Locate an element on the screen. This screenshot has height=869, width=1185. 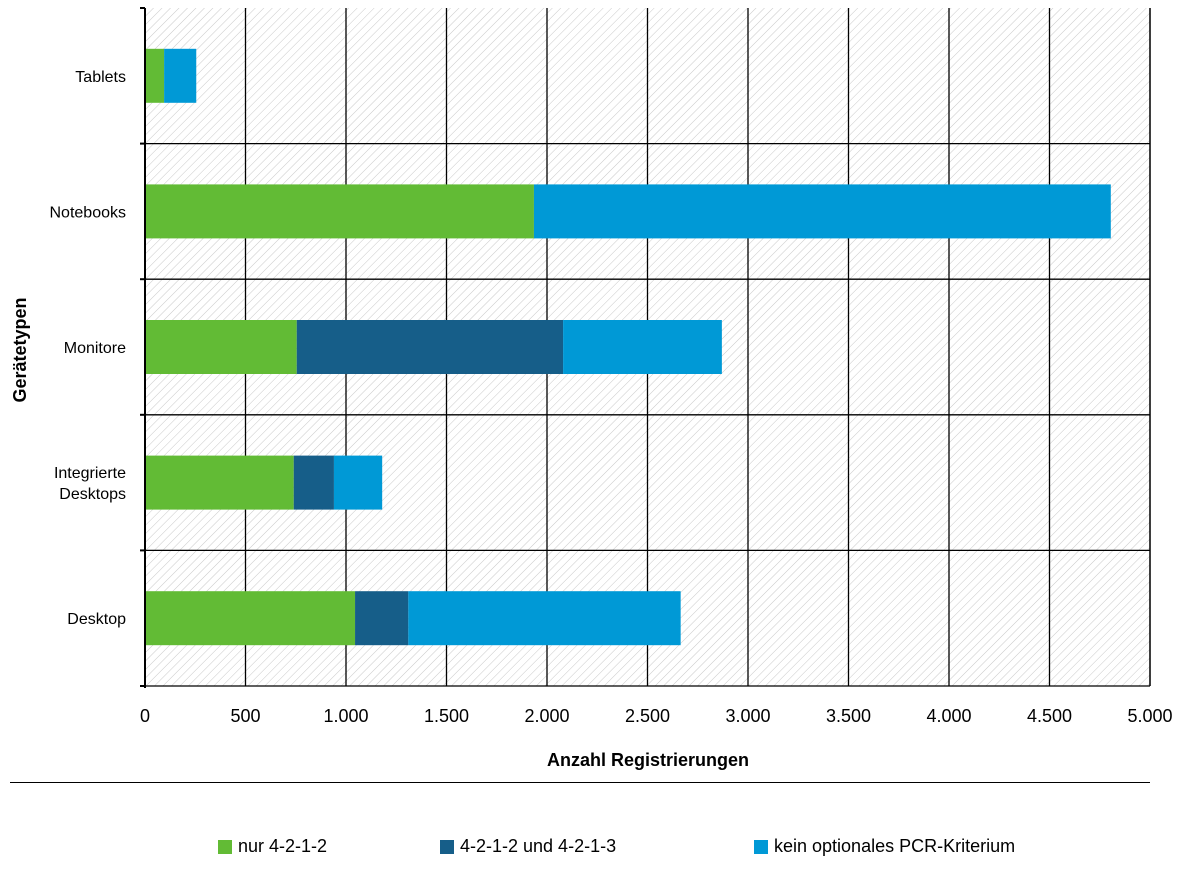
legend-label: 4-2-1-2 und 4-2-1-3 is located at coordinates (538, 846).